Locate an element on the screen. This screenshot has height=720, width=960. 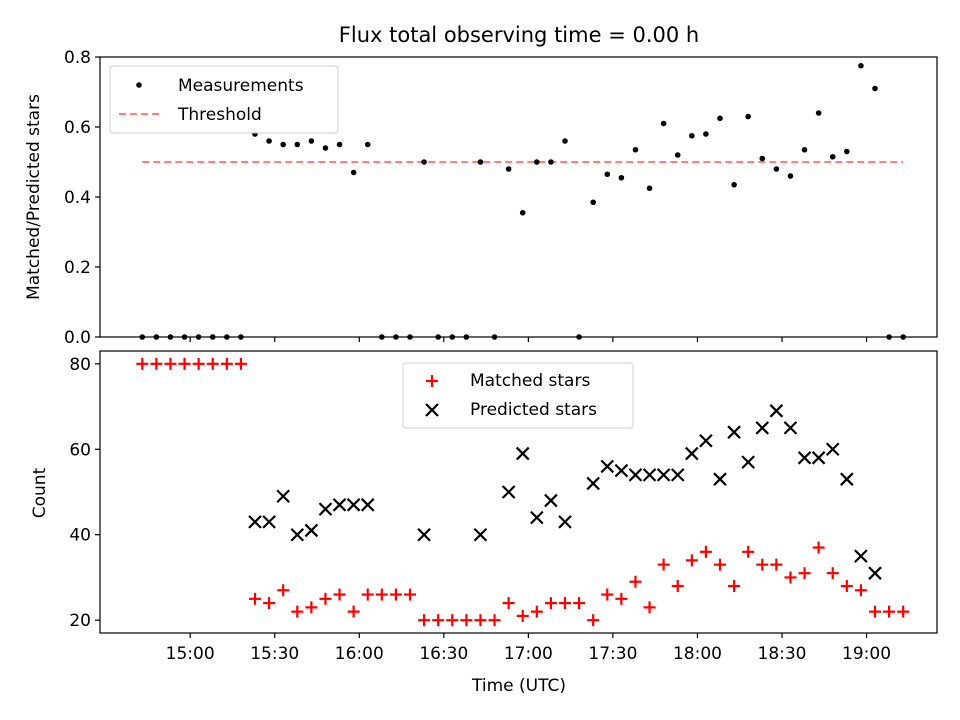
legend-matched-label: Matched stars is located at coordinates (530, 381).